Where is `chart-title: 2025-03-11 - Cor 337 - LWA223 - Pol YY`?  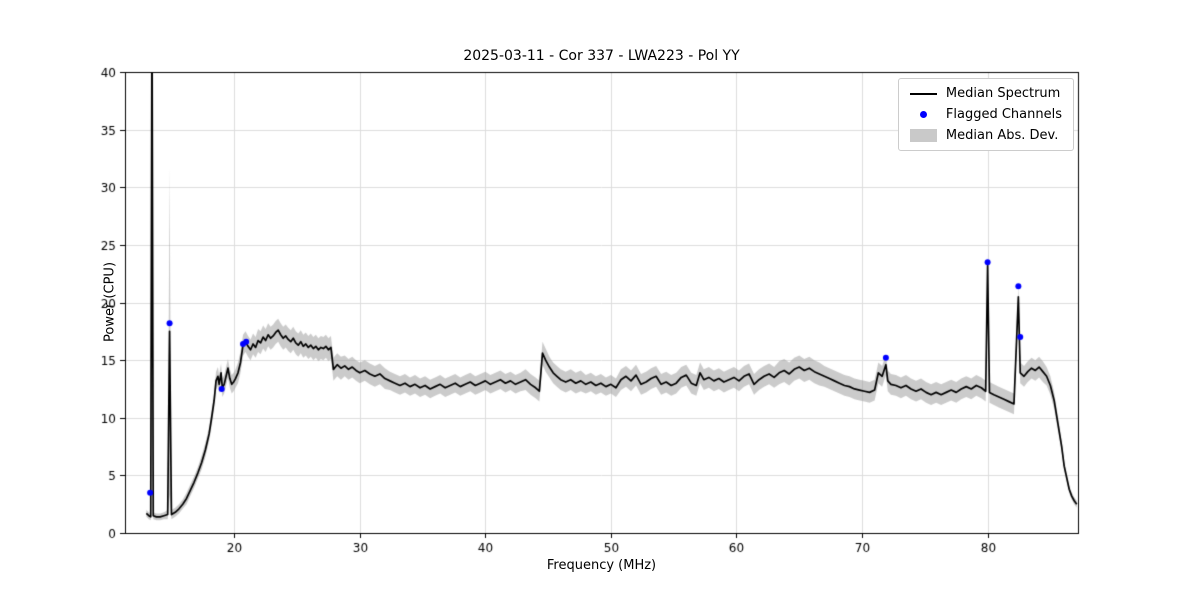
chart-title: 2025-03-11 - Cor 337 - LWA223 - Pol YY is located at coordinates (601, 56).